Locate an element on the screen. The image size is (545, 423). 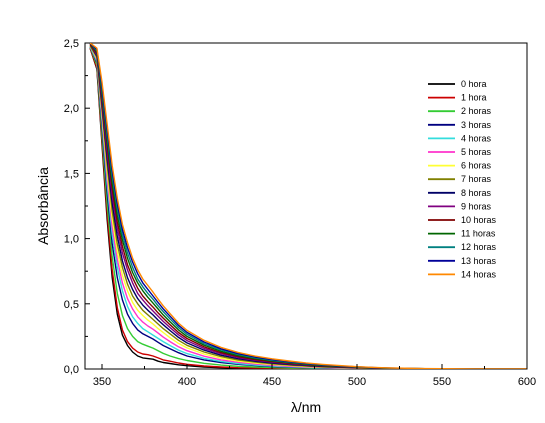
legend-label: 7 horas is located at coordinates (476, 179).